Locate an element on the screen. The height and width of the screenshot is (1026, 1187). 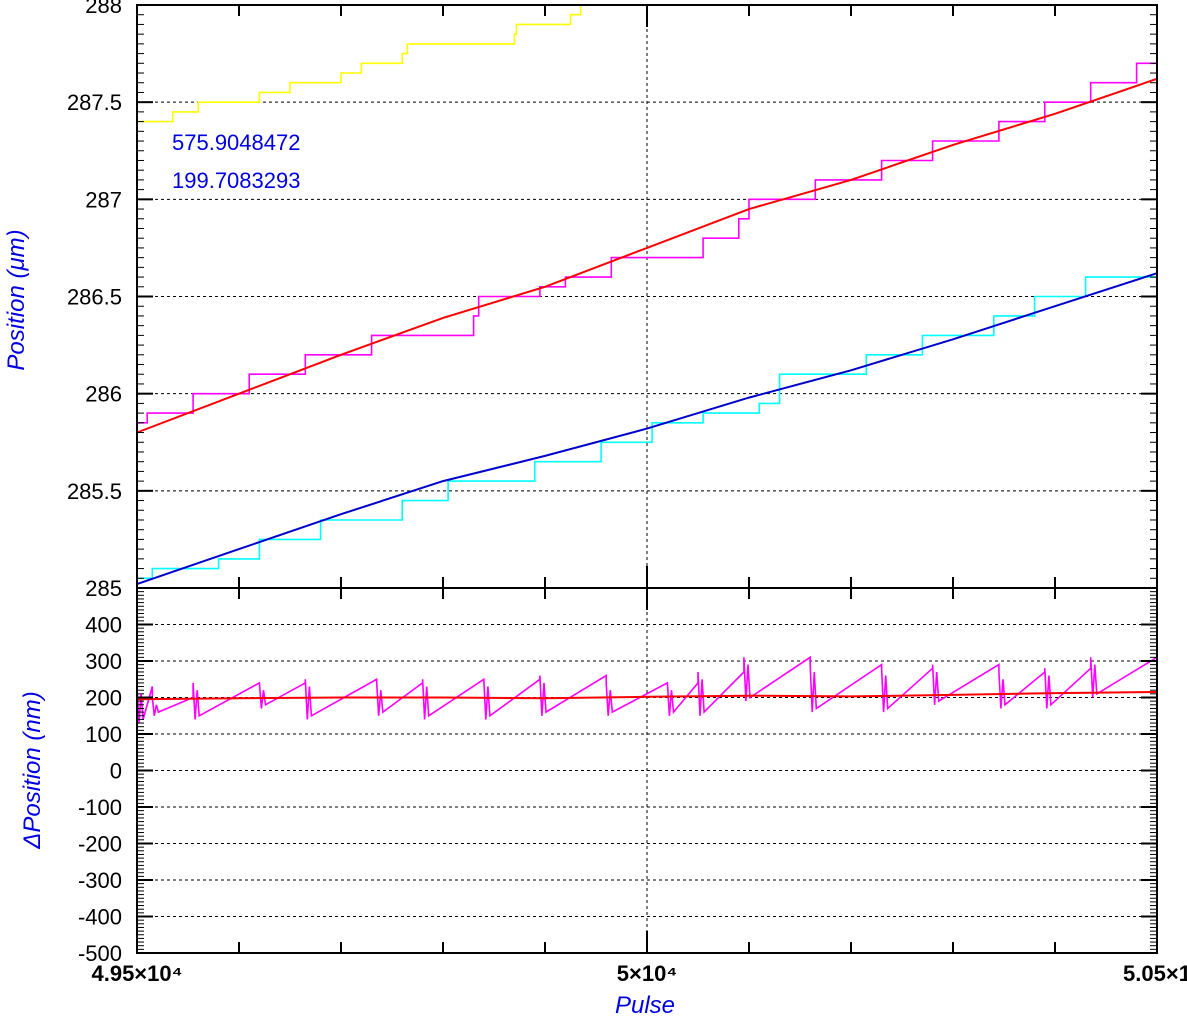
x-tick-labels: 4.95×10⁴ 5×10⁴ 5.05×1 is located at coordinates (639, 973).